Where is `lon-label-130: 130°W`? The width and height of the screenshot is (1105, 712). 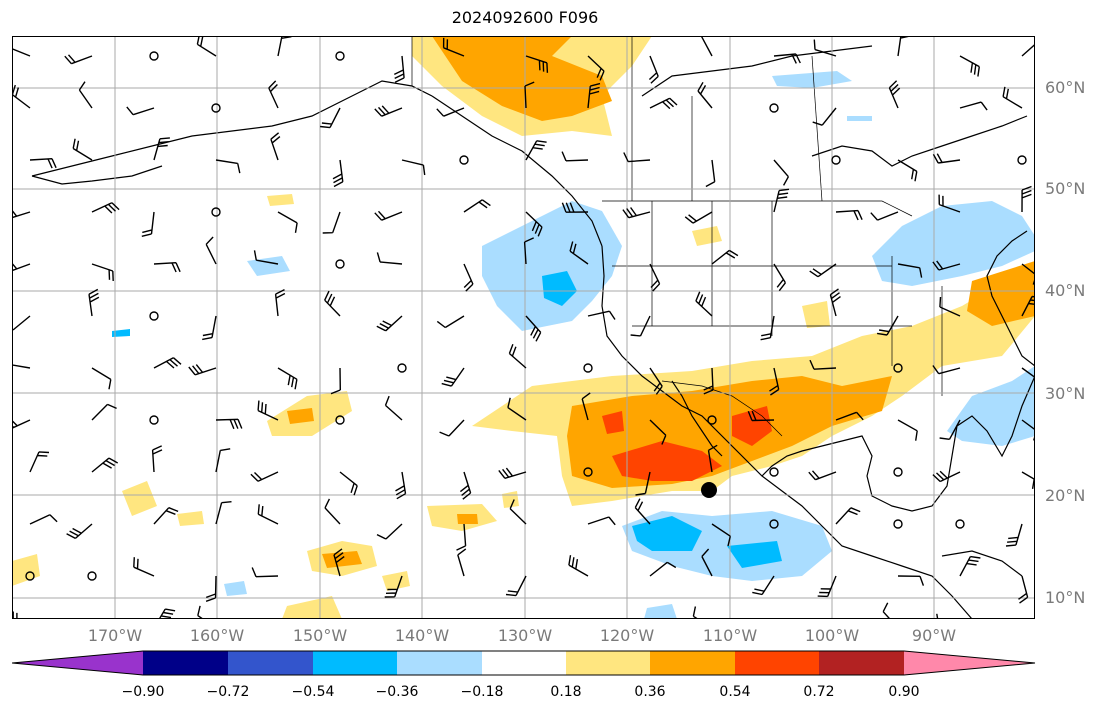
lon-label-130: 130°W is located at coordinates (525, 635).